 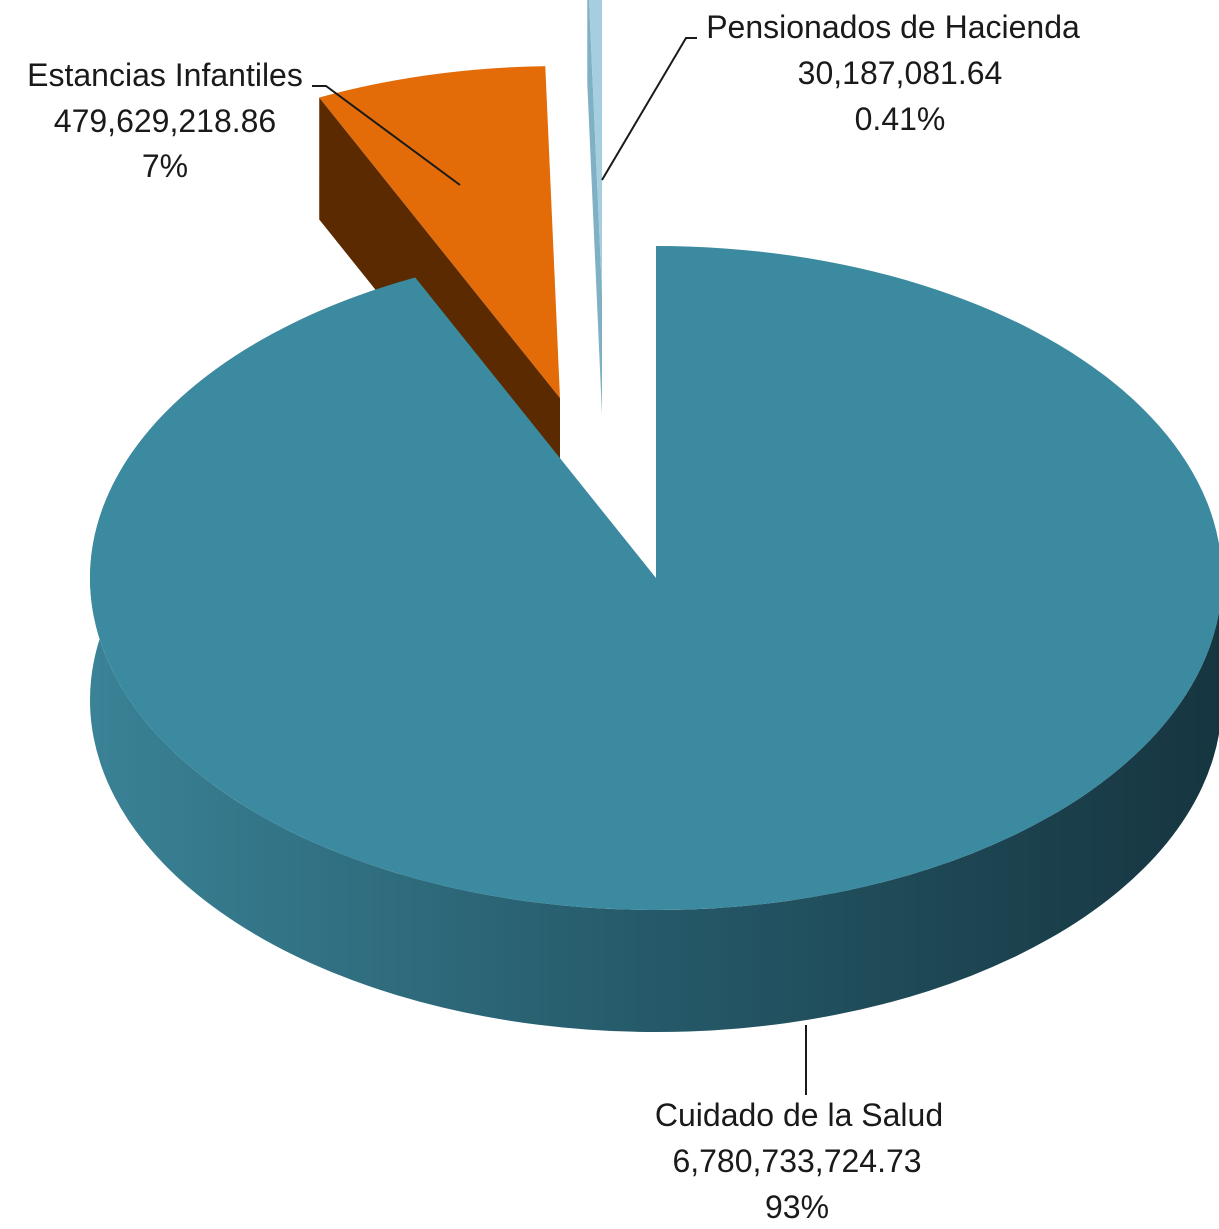 I want to click on percent-label-pensionados: 0.41%, so click(x=900, y=119).